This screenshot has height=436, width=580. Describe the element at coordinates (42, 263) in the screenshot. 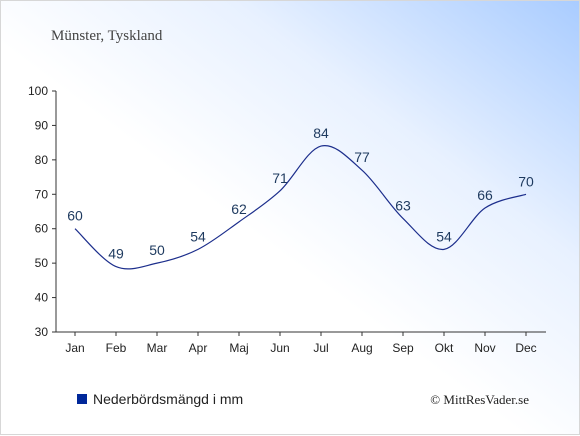

I see `y-tick-label: 50` at that location.